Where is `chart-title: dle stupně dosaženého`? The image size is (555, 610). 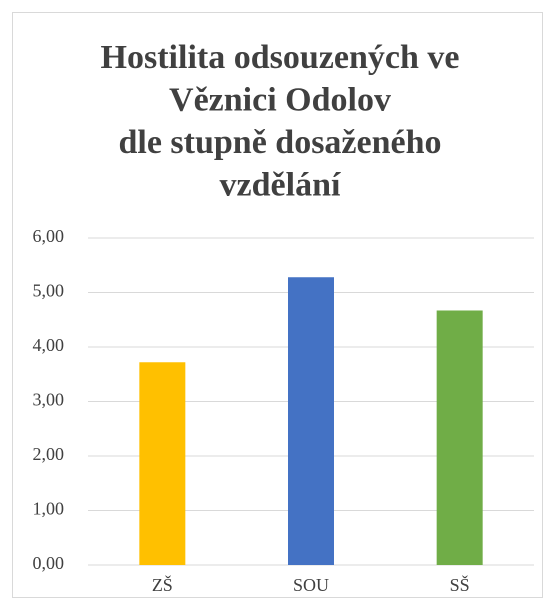 chart-title: dle stupně dosaženého is located at coordinates (279, 142).